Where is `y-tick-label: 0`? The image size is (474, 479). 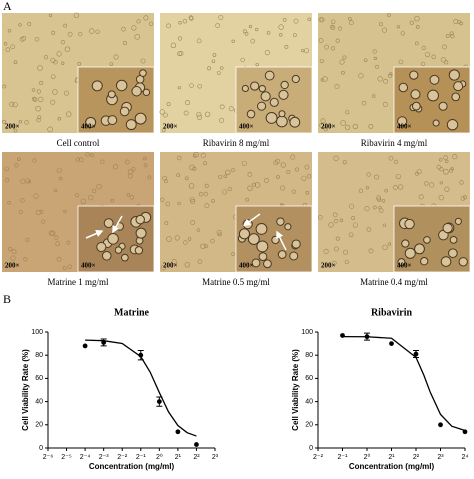 y-tick-label: 0 is located at coordinates (41, 448).